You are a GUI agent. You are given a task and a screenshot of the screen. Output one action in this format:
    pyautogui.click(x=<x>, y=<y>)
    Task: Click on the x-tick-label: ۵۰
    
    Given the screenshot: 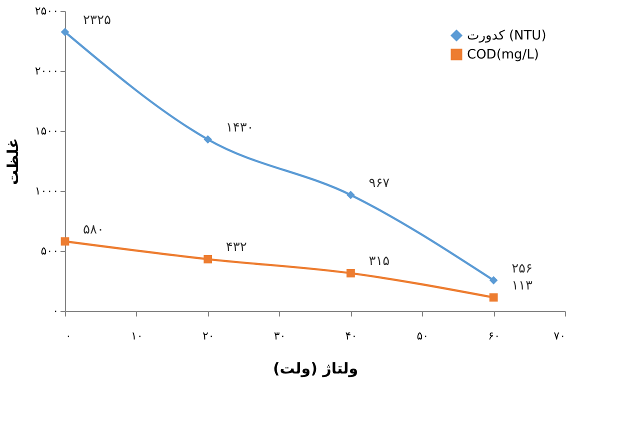 What is the action you would take?
    pyautogui.click(x=422, y=336)
    